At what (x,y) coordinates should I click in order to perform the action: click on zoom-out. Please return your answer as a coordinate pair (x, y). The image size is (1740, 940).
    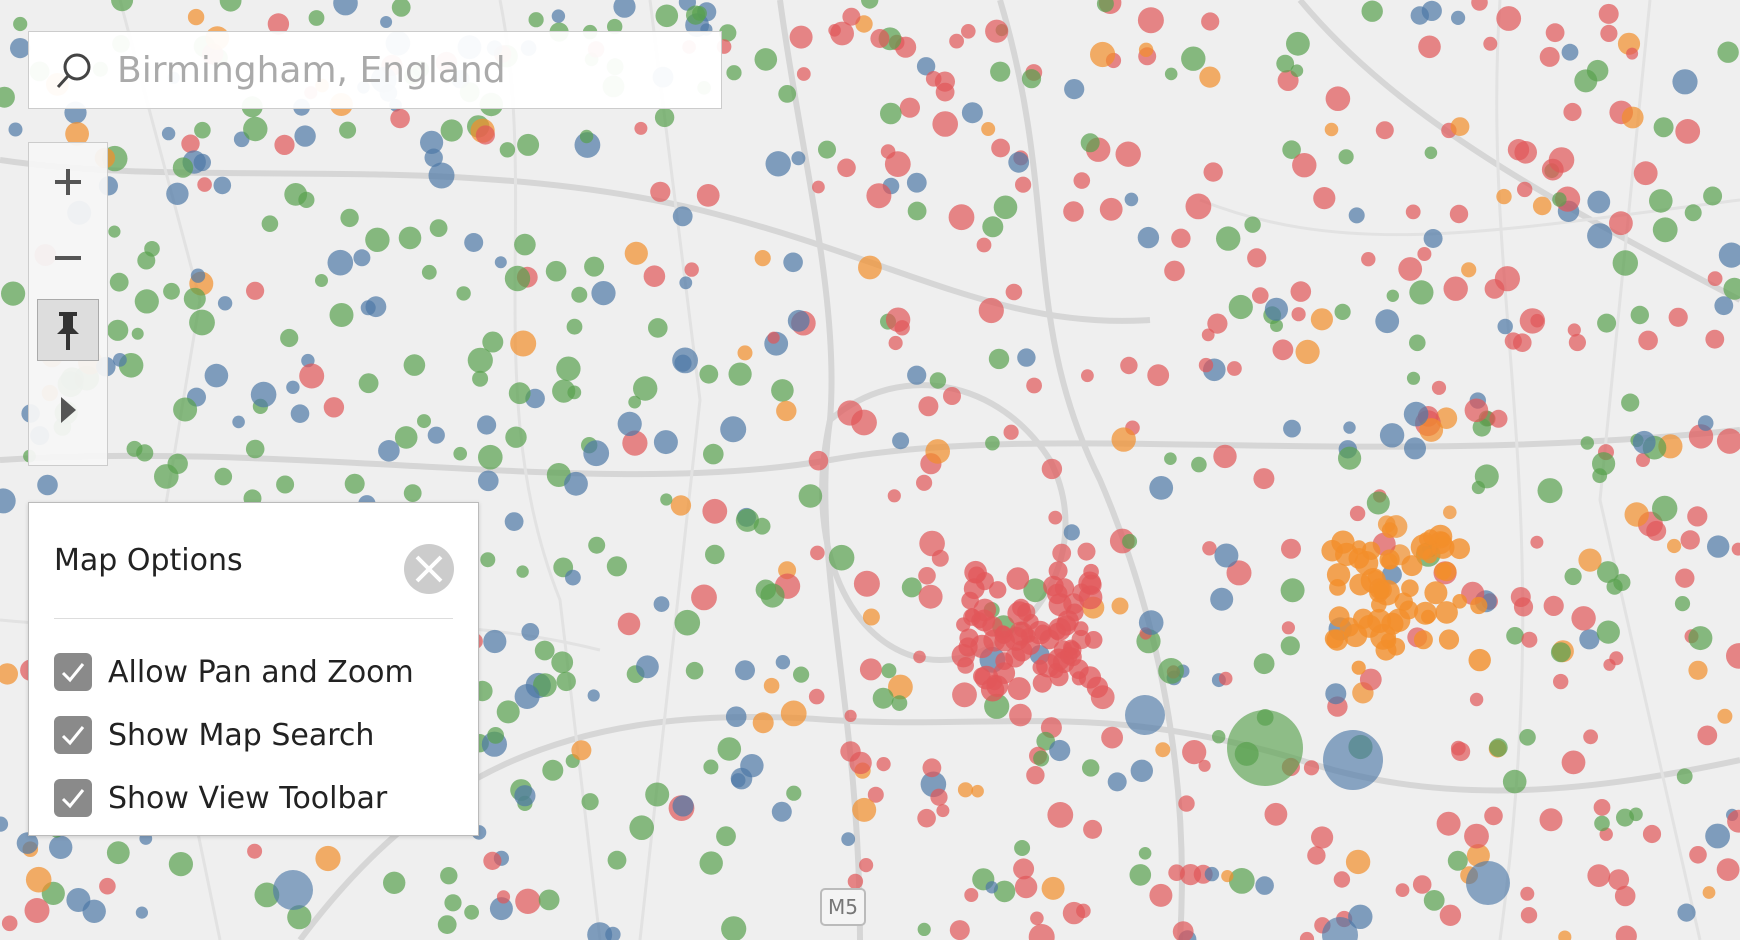
    Looking at the image, I should click on (68, 258).